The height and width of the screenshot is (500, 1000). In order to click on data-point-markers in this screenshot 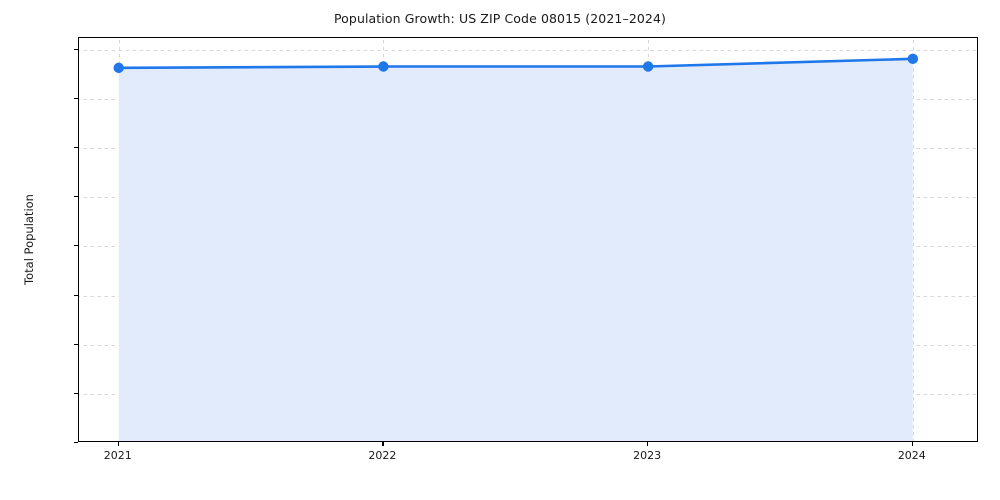, I will do `click(516, 63)`.